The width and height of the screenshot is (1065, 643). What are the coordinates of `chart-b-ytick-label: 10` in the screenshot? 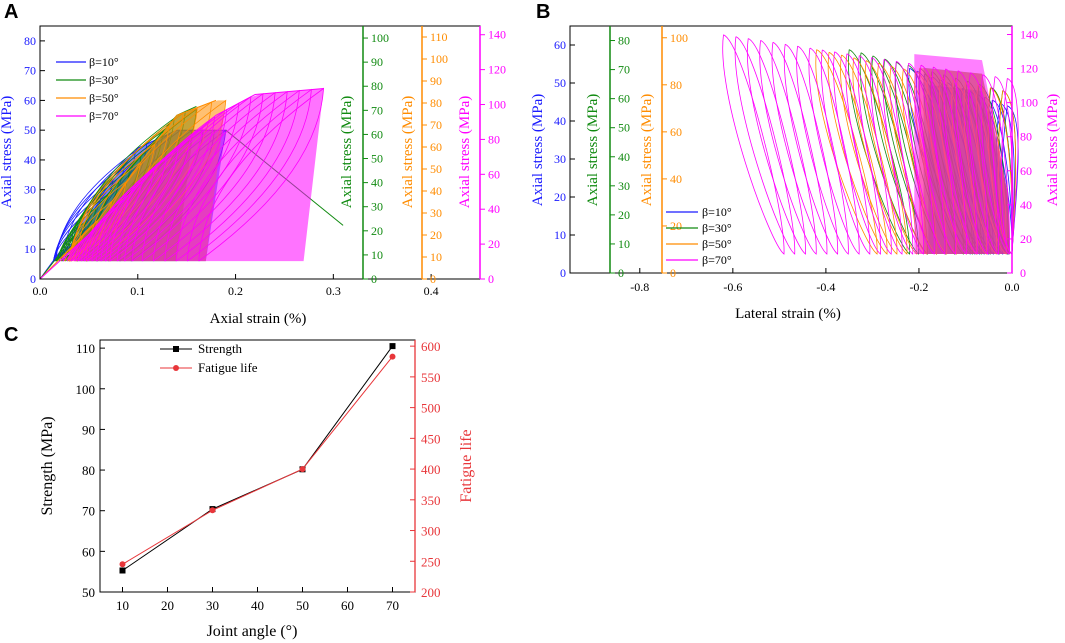 It's located at (624, 244).